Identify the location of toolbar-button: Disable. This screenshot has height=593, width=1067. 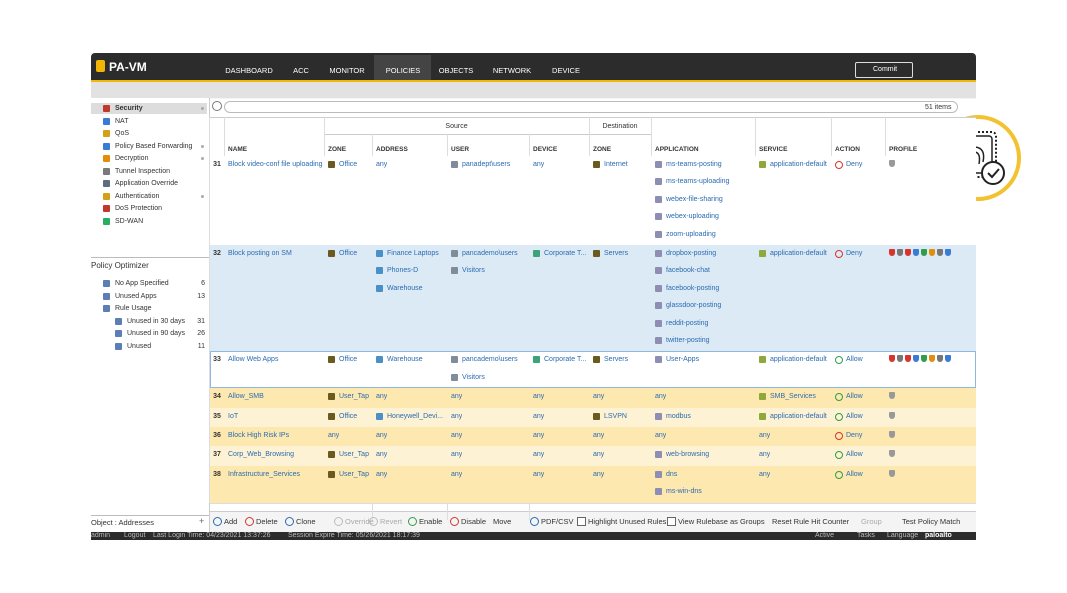
(474, 521).